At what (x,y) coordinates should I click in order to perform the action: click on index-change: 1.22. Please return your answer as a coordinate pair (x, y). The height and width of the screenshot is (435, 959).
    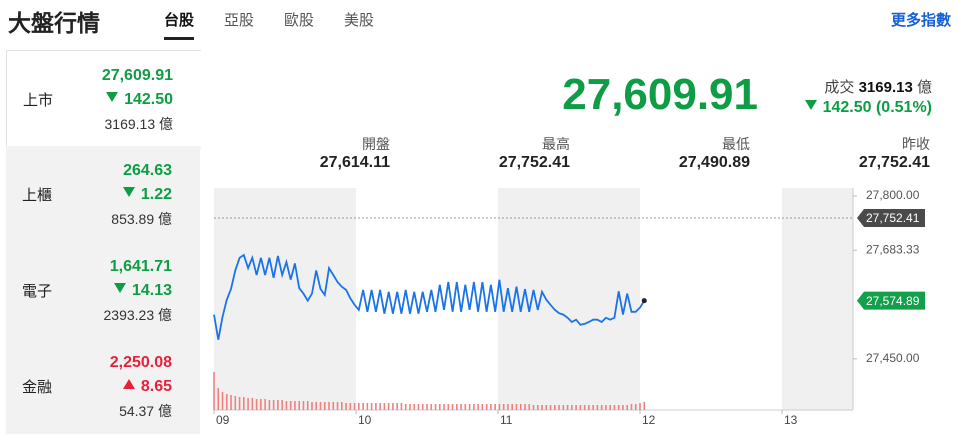
    Looking at the image, I should click on (147, 195).